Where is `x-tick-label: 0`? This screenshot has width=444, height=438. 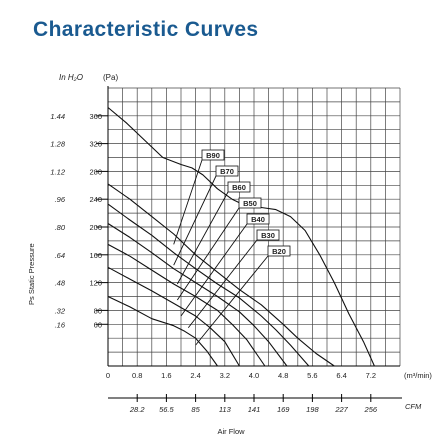 x-tick-label: 0 is located at coordinates (108, 375).